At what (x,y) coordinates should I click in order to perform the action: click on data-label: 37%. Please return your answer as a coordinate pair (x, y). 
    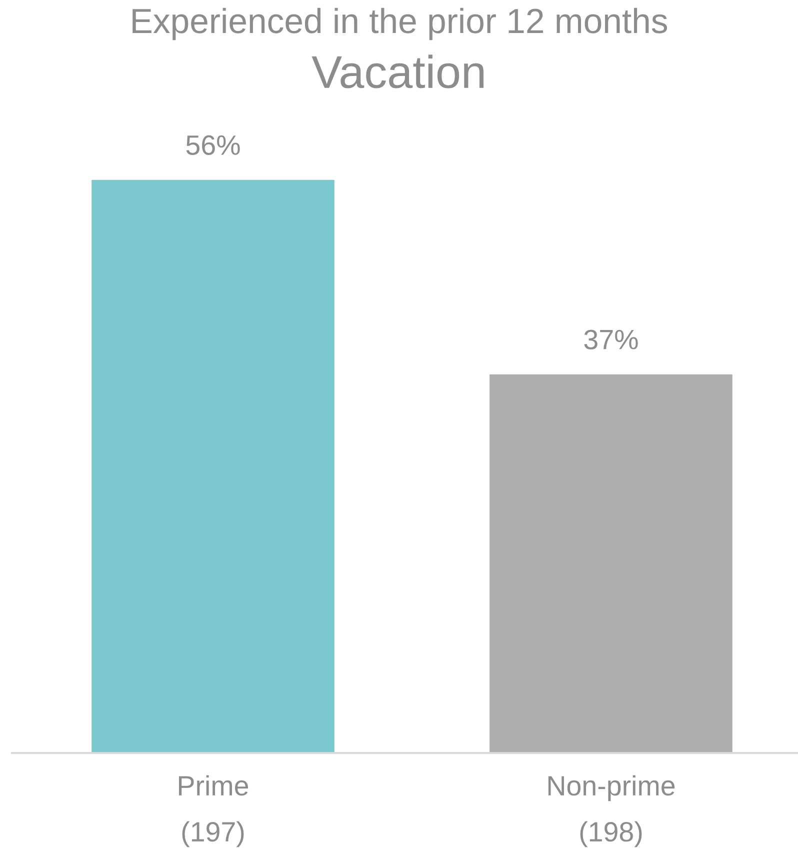
    Looking at the image, I should click on (611, 340).